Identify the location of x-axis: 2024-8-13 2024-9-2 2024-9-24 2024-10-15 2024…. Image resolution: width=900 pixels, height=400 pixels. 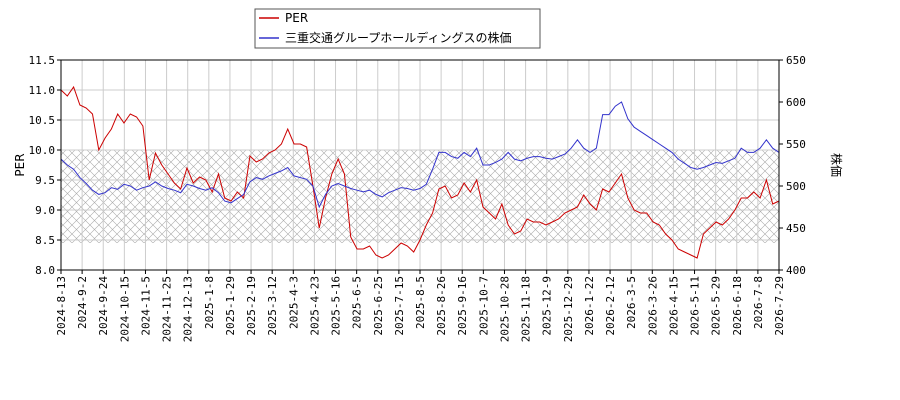
(420, 306).